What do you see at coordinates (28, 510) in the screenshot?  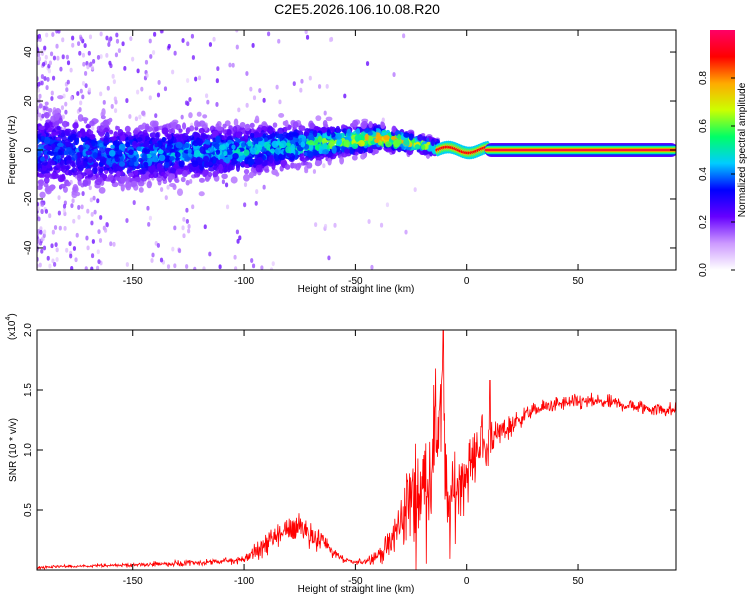 I see `snr-y-tick-label: 0.5` at bounding box center [28, 510].